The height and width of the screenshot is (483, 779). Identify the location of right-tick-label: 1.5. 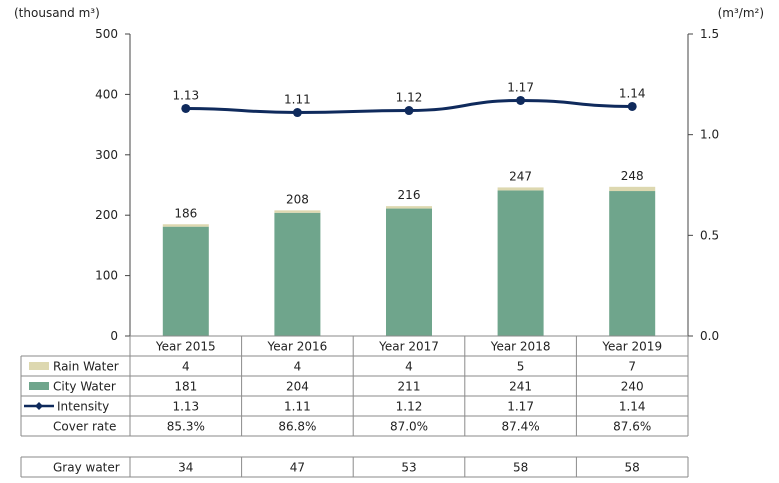
(709, 34).